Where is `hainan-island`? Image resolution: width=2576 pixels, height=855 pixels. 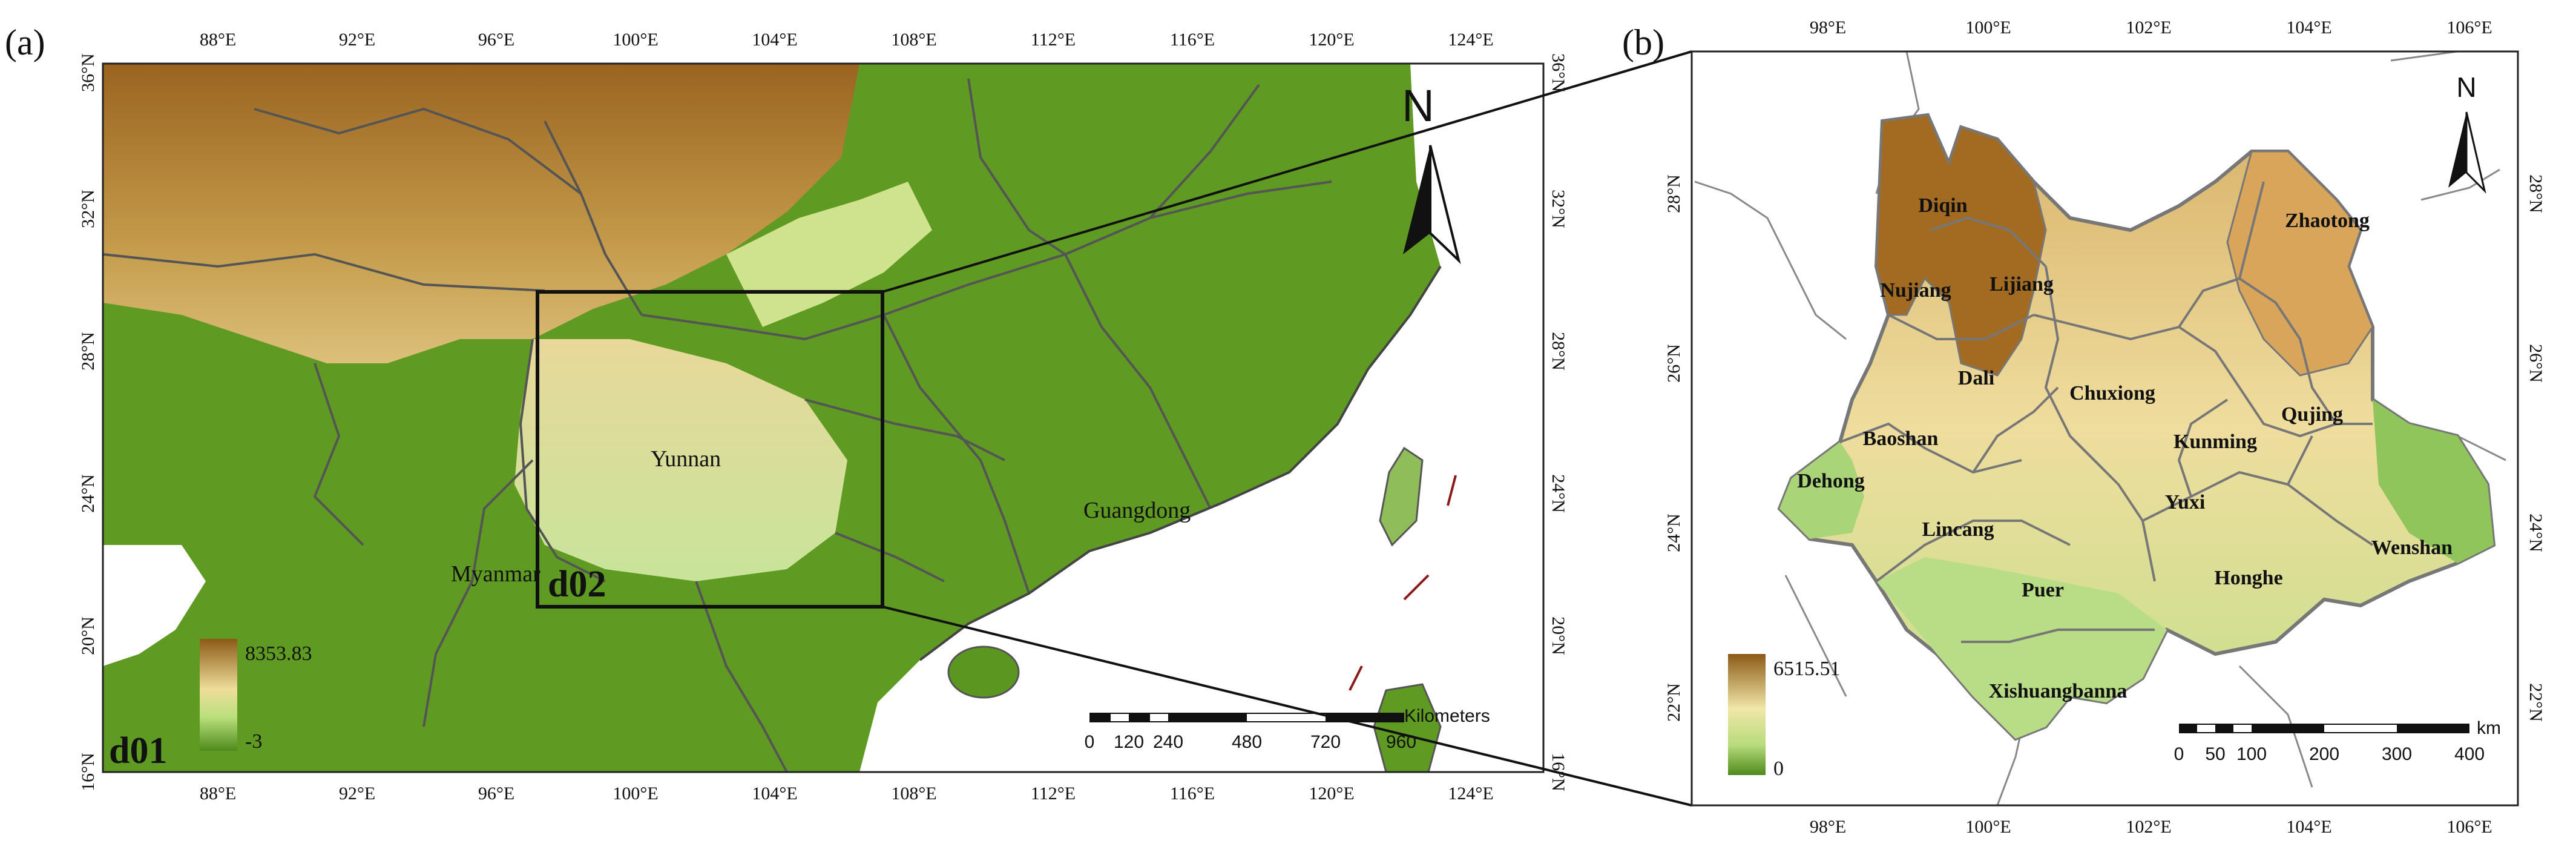 hainan-island is located at coordinates (984, 672).